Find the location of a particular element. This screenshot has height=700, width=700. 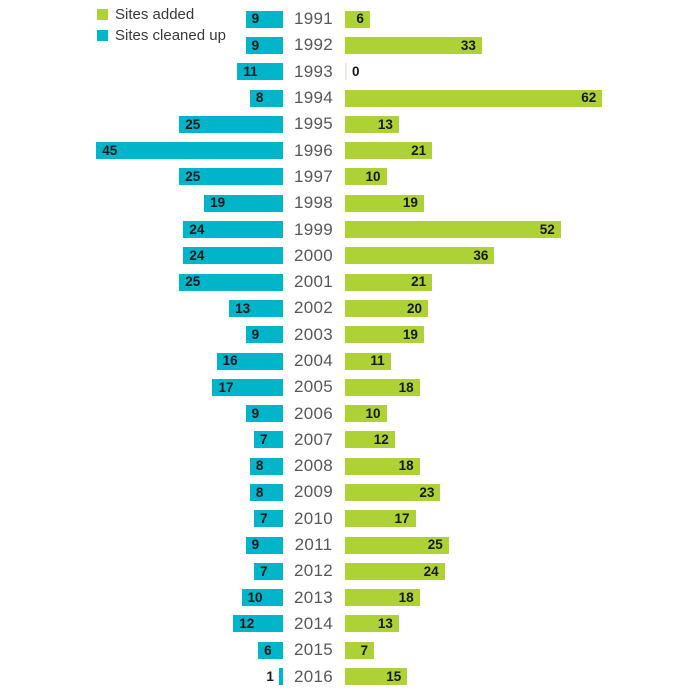

legend: Sites added Sites cleaned up is located at coordinates (161, 25).